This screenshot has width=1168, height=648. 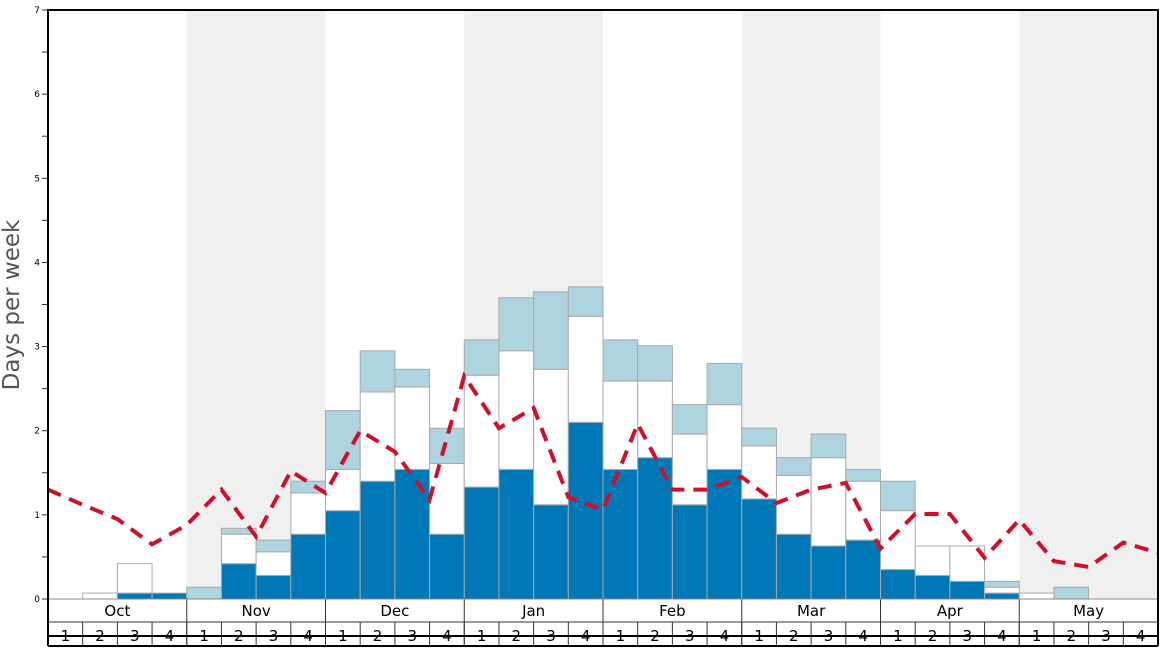 I want to click on month-label: Jan, so click(x=533, y=611).